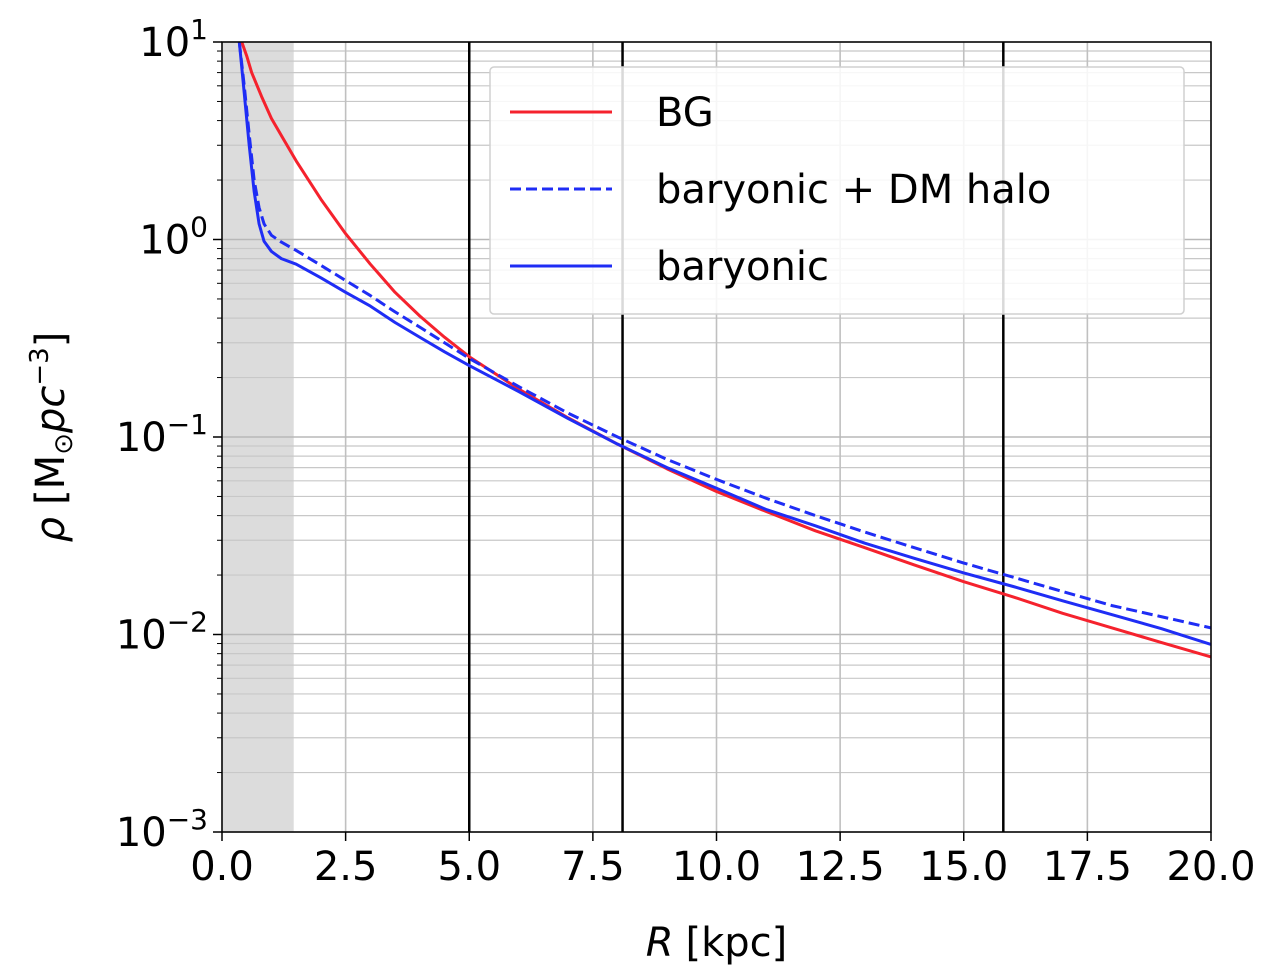 This screenshot has height=974, width=1278. What do you see at coordinates (222, 867) in the screenshot?
I see `x-tick-label: 0.0` at bounding box center [222, 867].